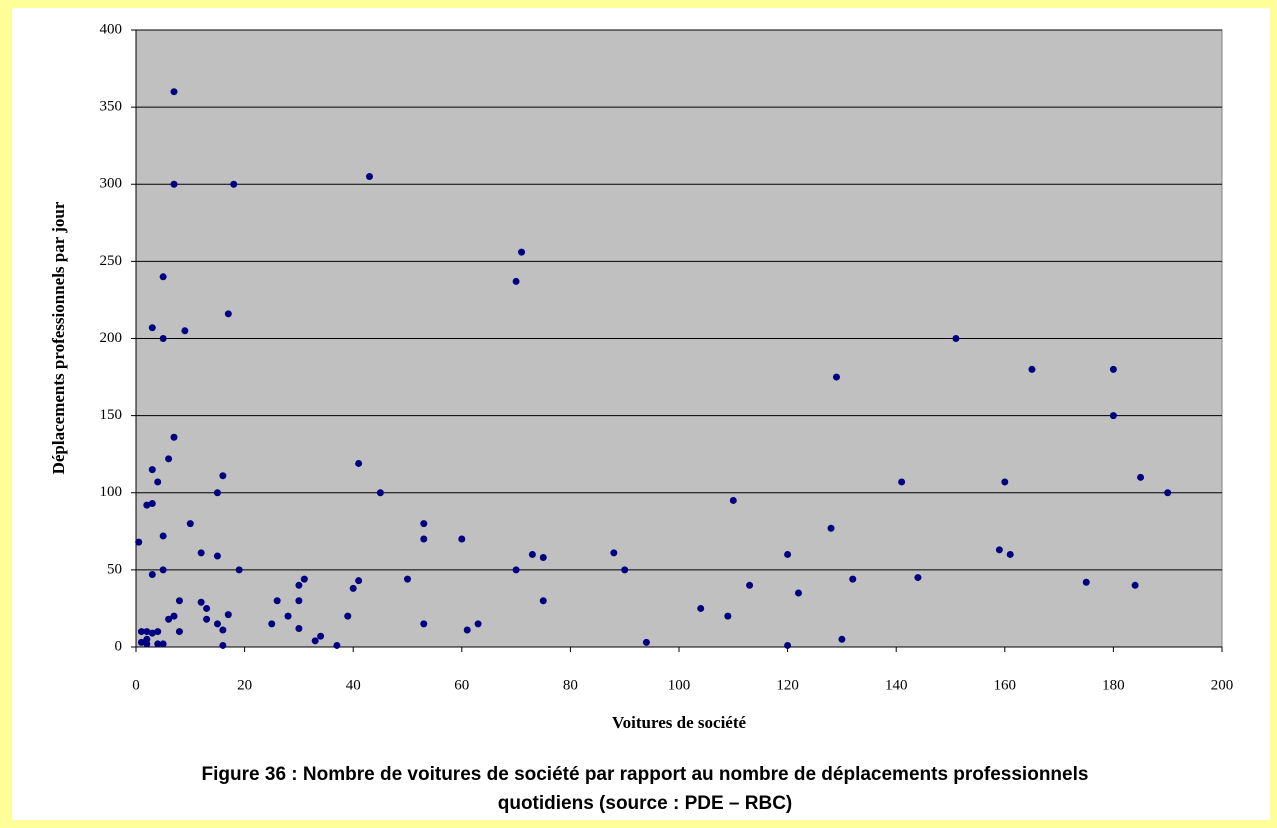 The height and width of the screenshot is (828, 1277). What do you see at coordinates (570, 685) in the screenshot?
I see `x-tick-label: 80` at bounding box center [570, 685].